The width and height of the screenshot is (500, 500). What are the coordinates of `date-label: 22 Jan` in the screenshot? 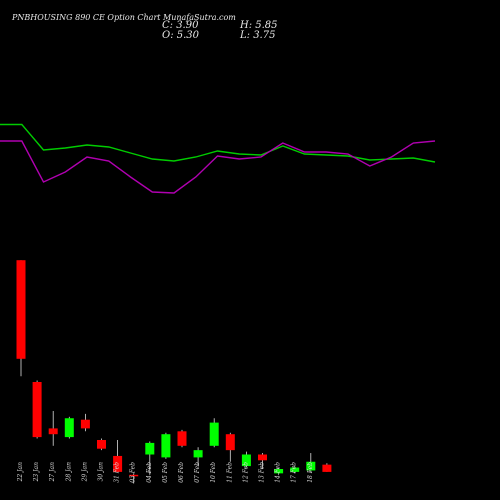 It's located at (20, 472).